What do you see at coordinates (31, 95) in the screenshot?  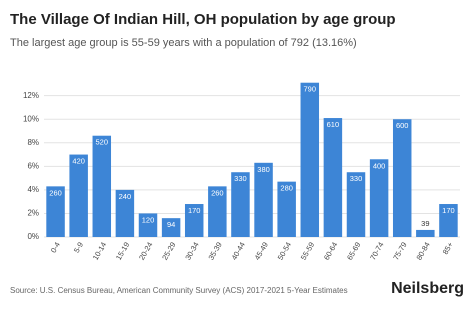 I see `y-tick-label: 12%` at bounding box center [31, 95].